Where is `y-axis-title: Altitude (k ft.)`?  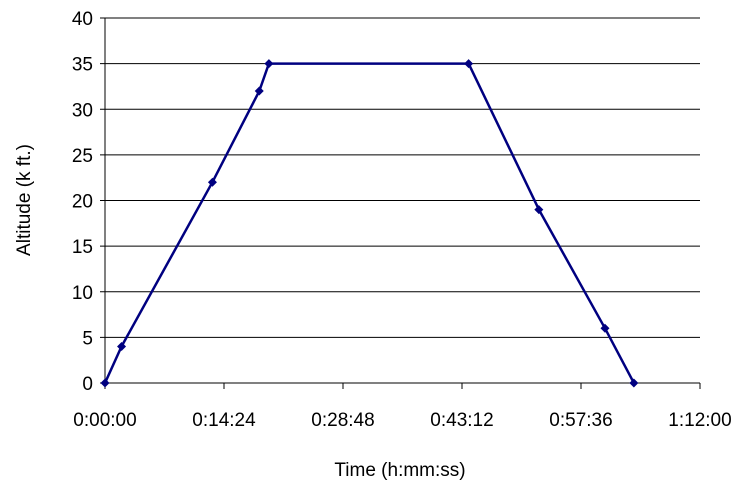
y-axis-title: Altitude (k ft.) is located at coordinates (24, 200).